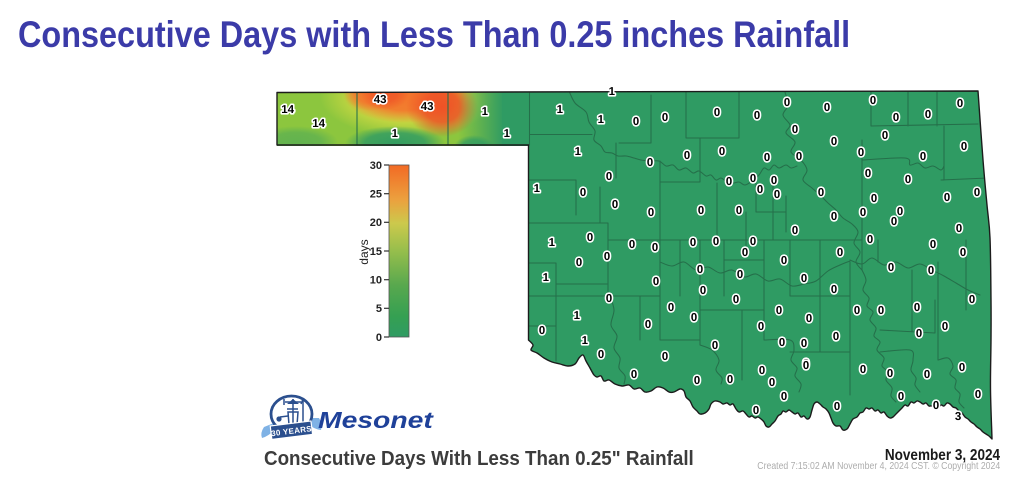 The image size is (1024, 497). Describe the element at coordinates (379, 309) in the screenshot. I see `svg-text: 5` at that location.